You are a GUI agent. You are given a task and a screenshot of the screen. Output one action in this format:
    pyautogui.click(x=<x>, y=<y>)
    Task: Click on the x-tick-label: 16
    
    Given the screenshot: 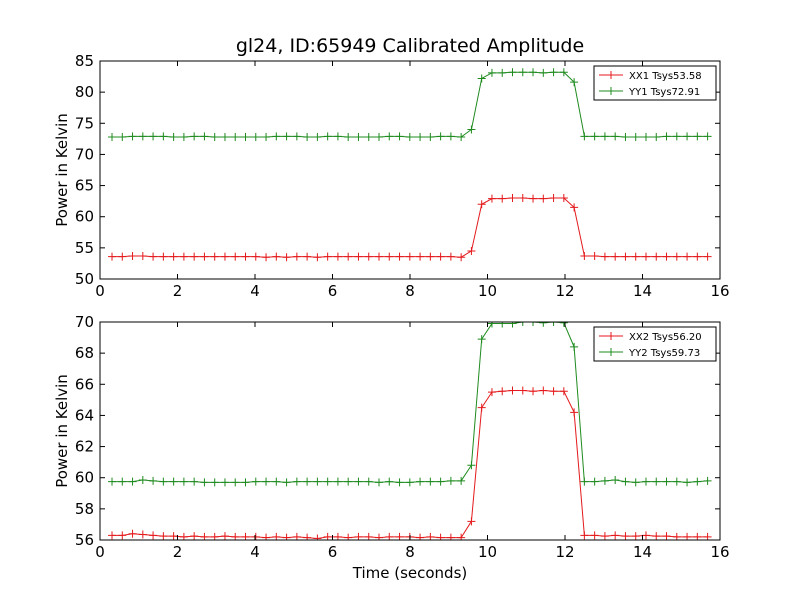 What is the action you would take?
    pyautogui.click(x=719, y=552)
    